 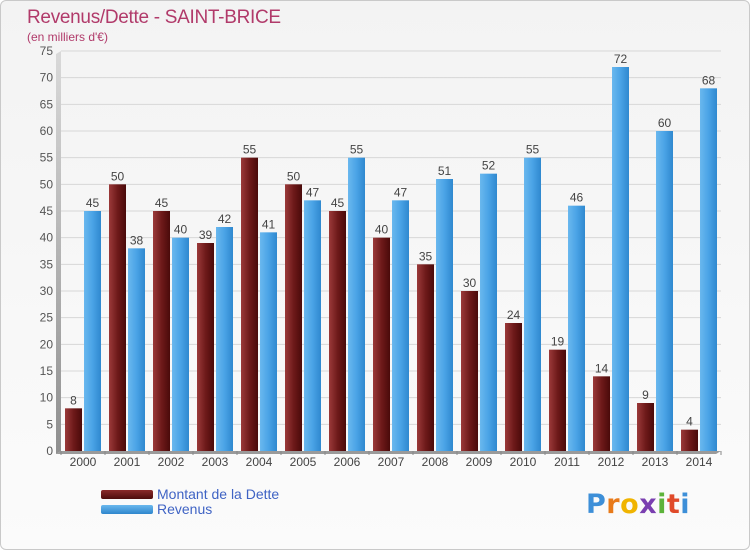 I want to click on x-tick-label: 2011, so click(x=567, y=462).